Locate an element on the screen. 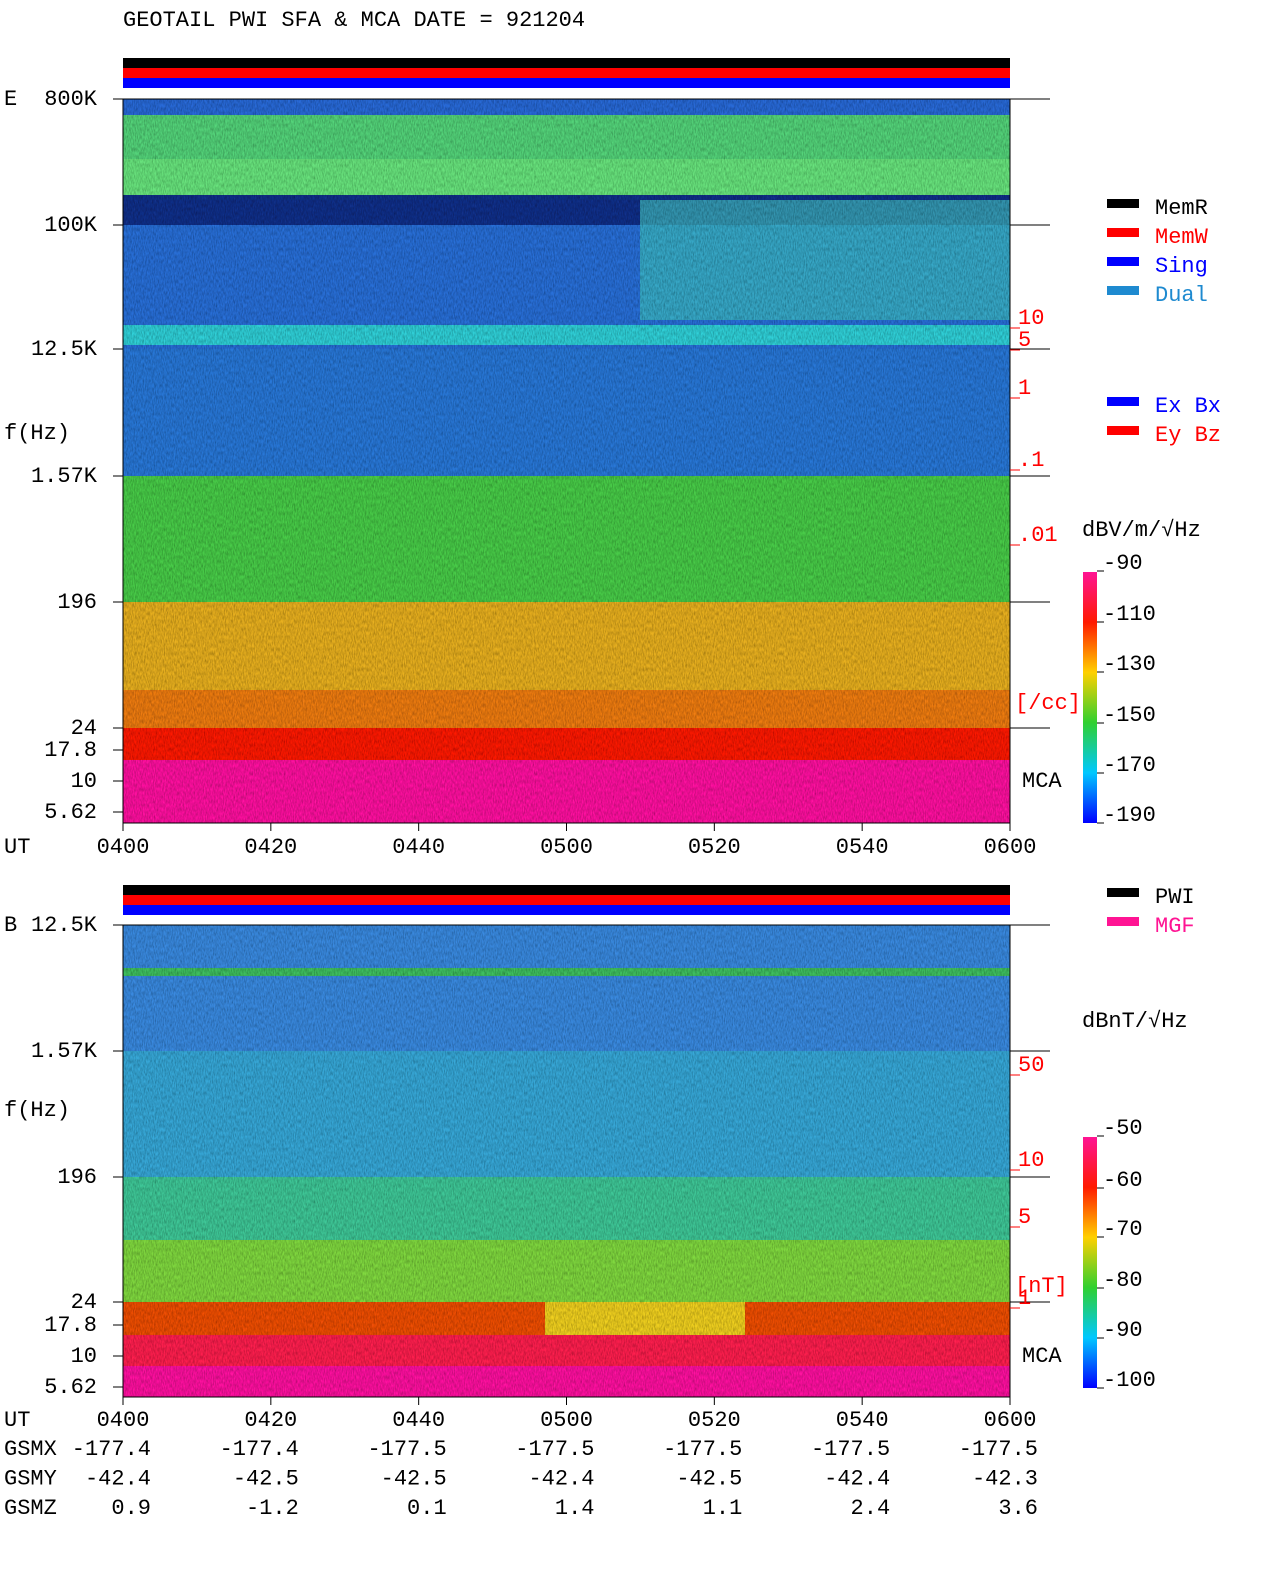  orbit-value: -42.3 is located at coordinates (1005, 1478).